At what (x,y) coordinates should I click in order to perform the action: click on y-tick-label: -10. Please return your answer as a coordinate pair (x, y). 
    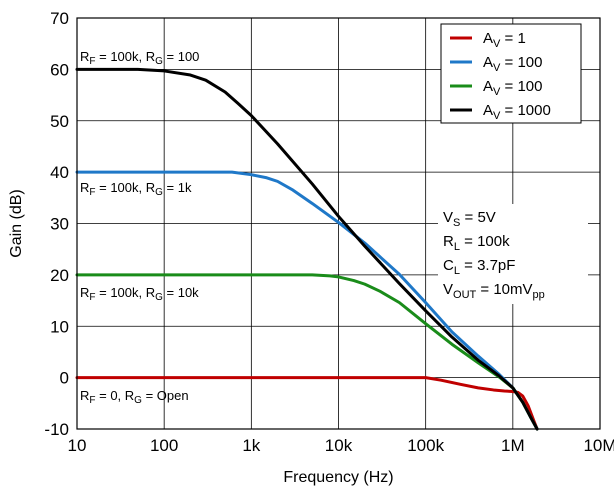
    Looking at the image, I should click on (56, 429).